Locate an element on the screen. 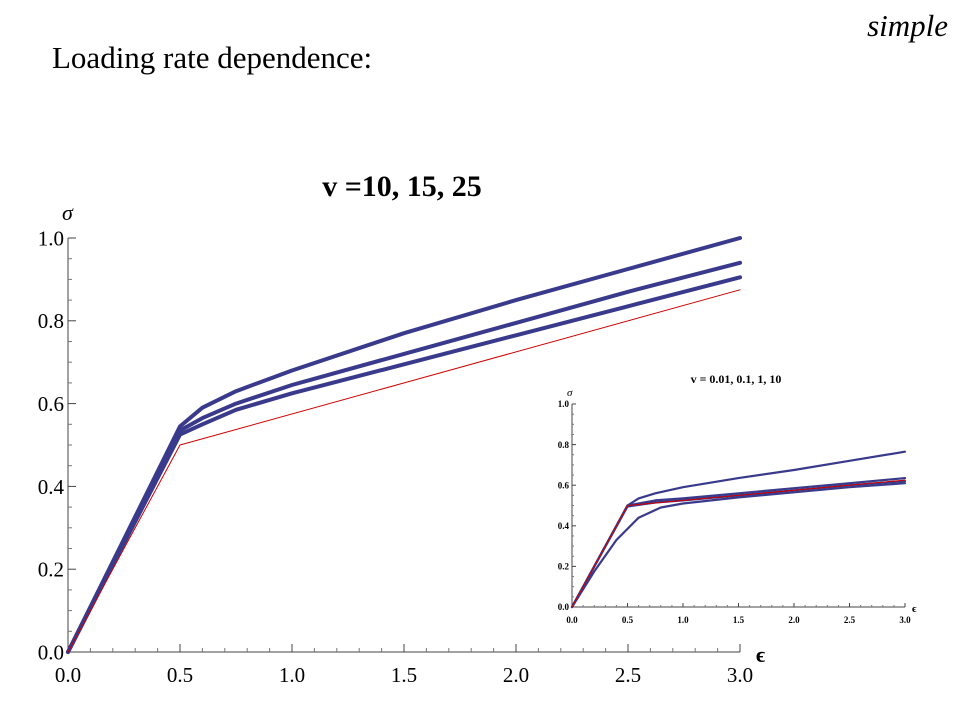 Image resolution: width=960 pixels, height=720 pixels. undefined-title: v = 0.01, 0.1, 1, 10 is located at coordinates (736, 379).